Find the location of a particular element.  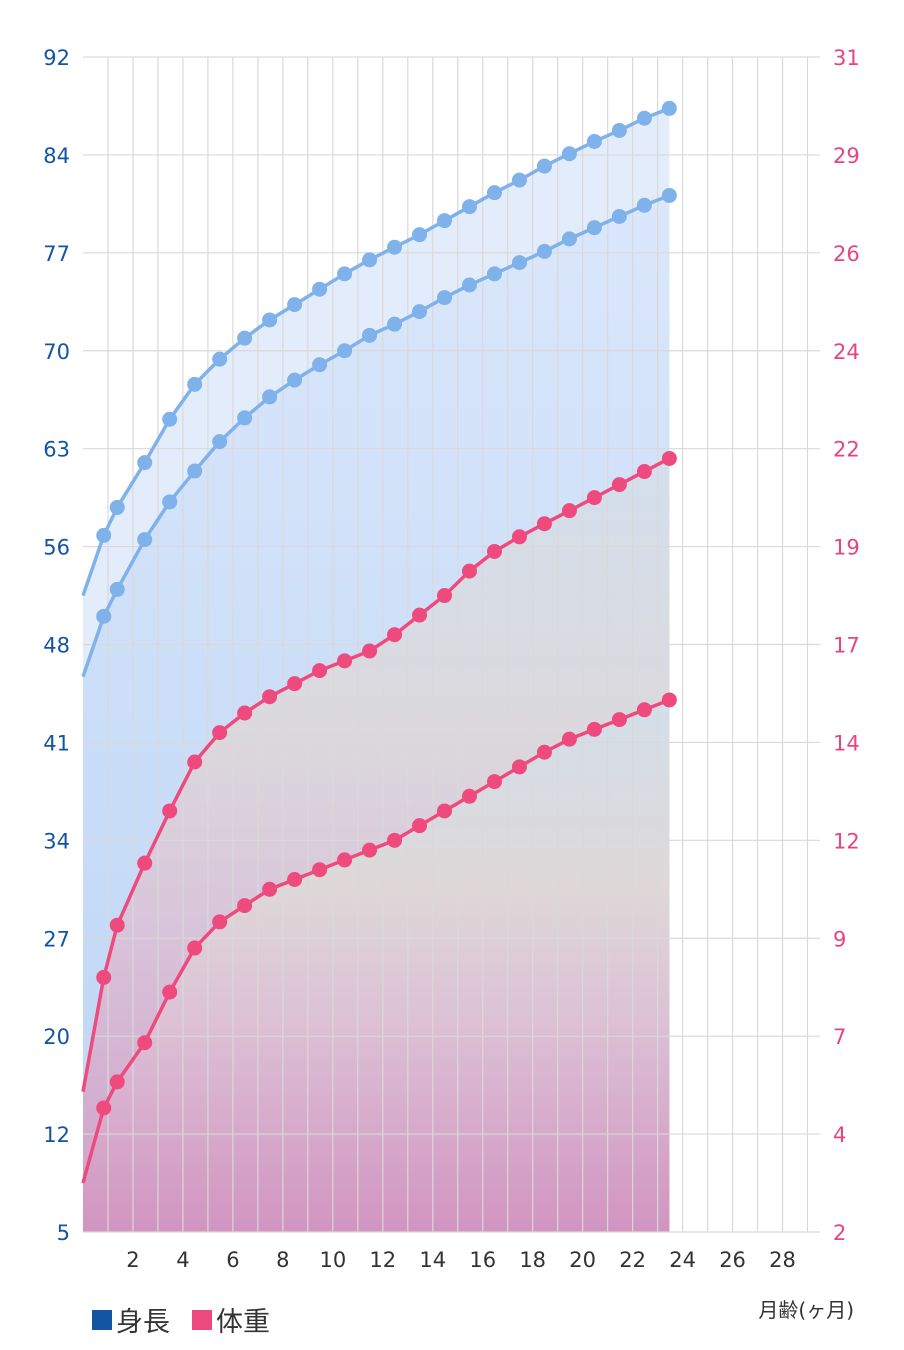

y-left-tick-label: 77 is located at coordinates (56, 254).